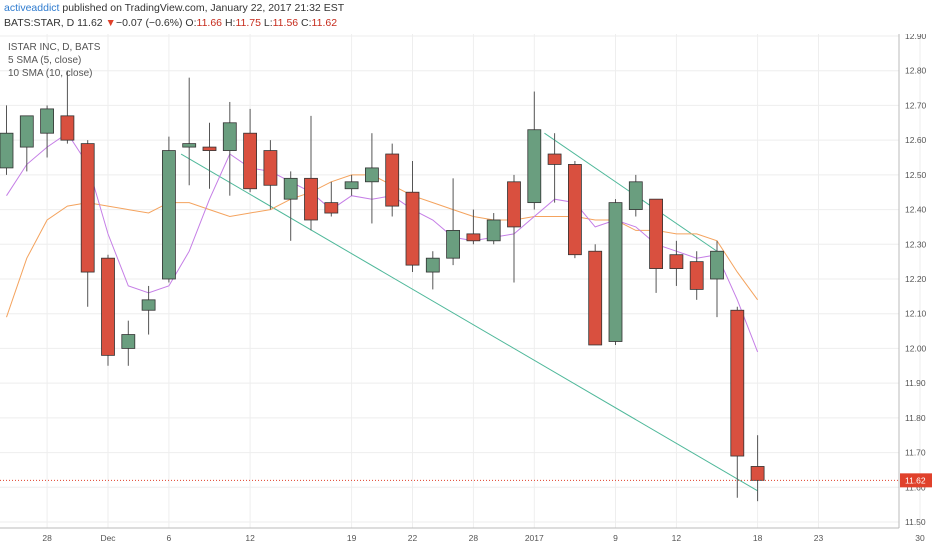 The height and width of the screenshot is (550, 932). Describe the element at coordinates (149, 23) in the screenshot. I see `change-value: −0.07 (−0.6%)` at that location.